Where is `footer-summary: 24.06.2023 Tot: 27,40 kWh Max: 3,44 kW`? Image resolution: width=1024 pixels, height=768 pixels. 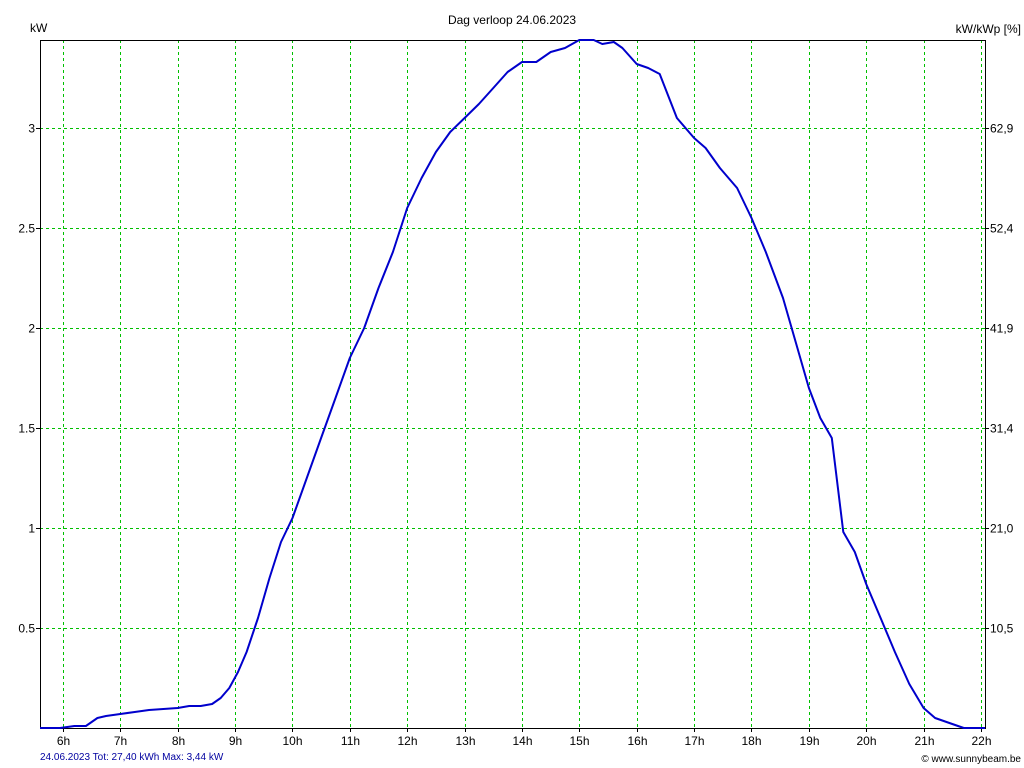 footer-summary: 24.06.2023 Tot: 27,40 kWh Max: 3,44 kW is located at coordinates (132, 757).